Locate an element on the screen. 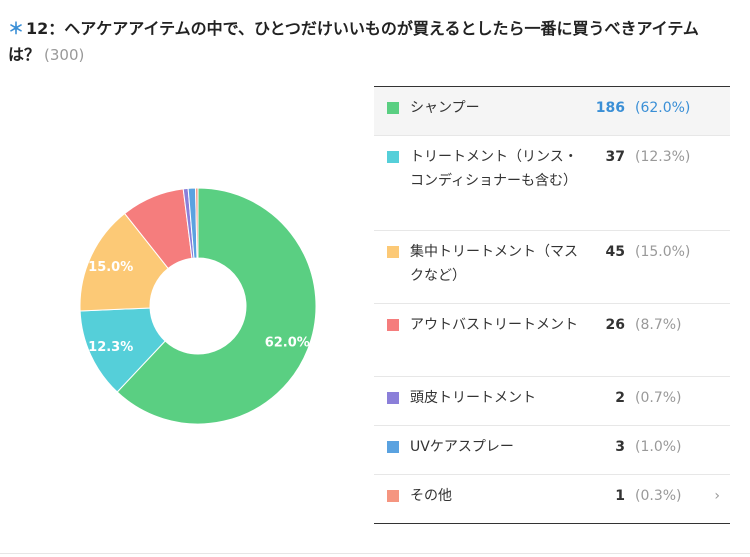 The width and height of the screenshot is (750, 557). legend-percent: (12.3%) is located at coordinates (663, 157).